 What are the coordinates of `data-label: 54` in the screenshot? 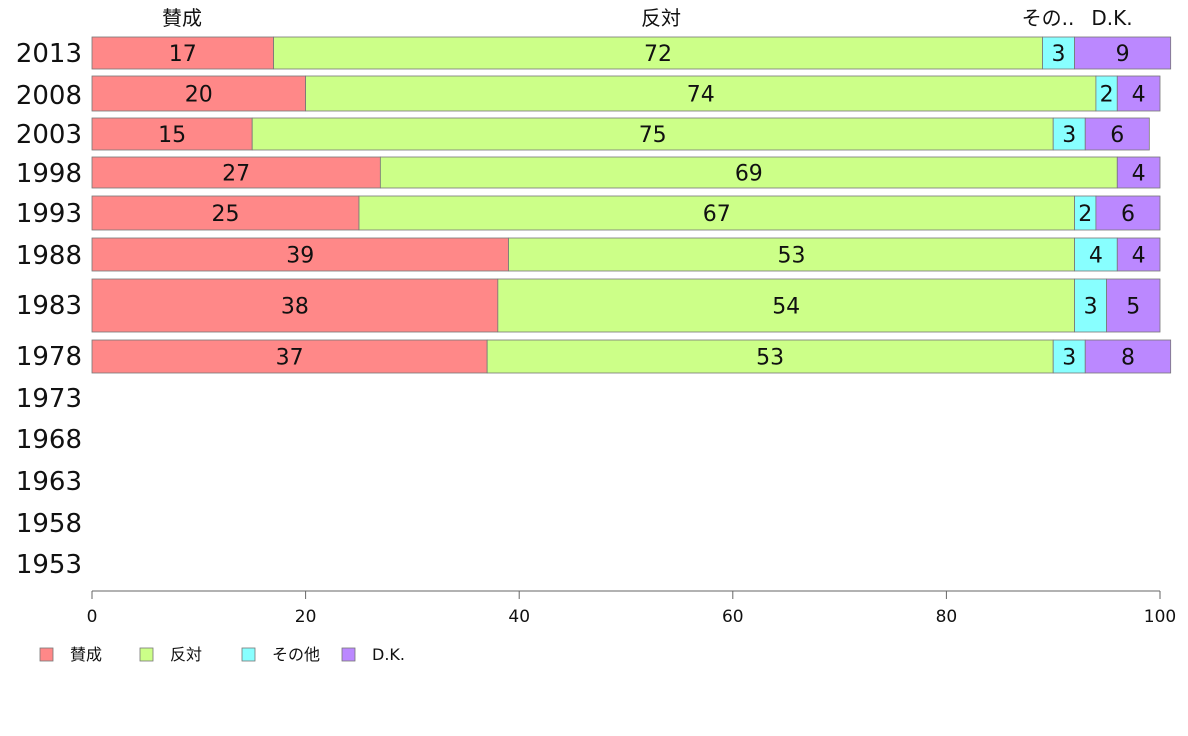 It's located at (786, 307).